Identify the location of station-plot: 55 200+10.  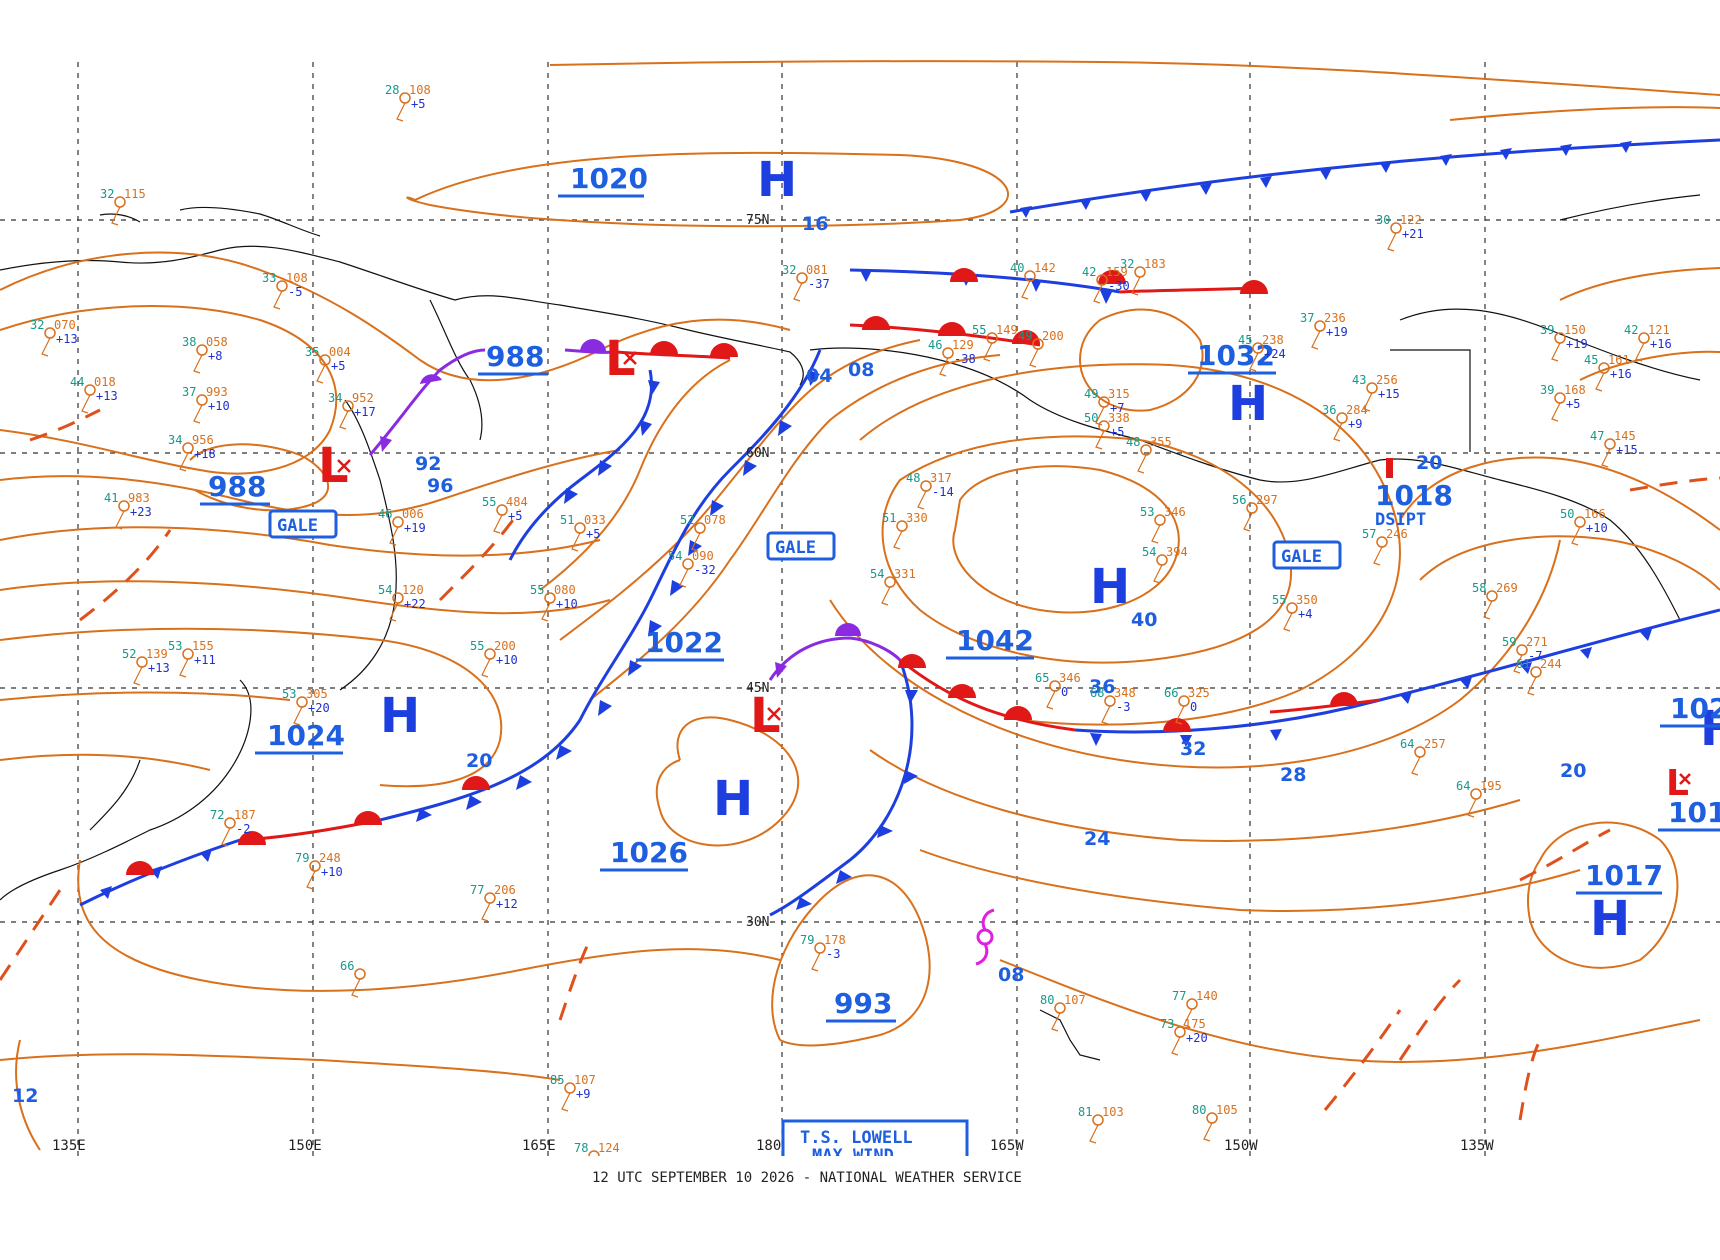
(494, 658).